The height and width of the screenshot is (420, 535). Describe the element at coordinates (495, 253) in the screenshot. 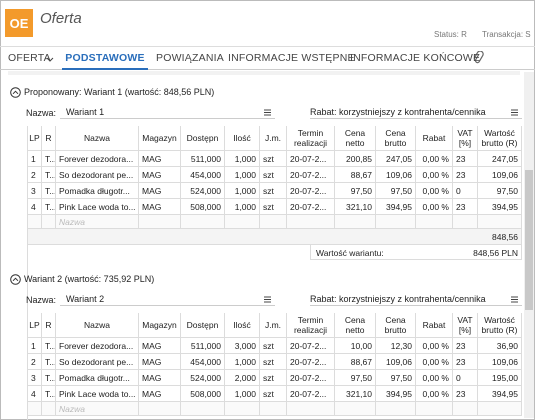

I see `variant-value: 848,56 PLN` at that location.